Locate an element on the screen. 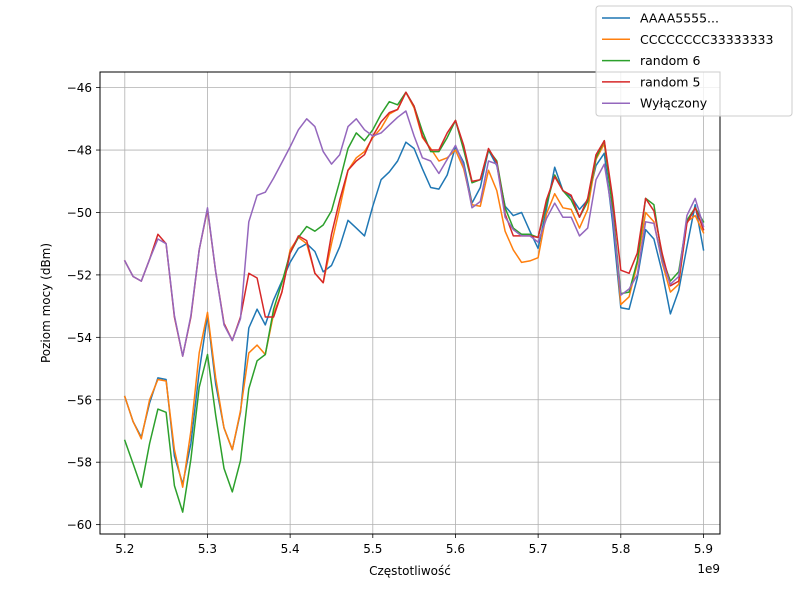  x-axis-offset-label: 1e9 is located at coordinates (708, 569).